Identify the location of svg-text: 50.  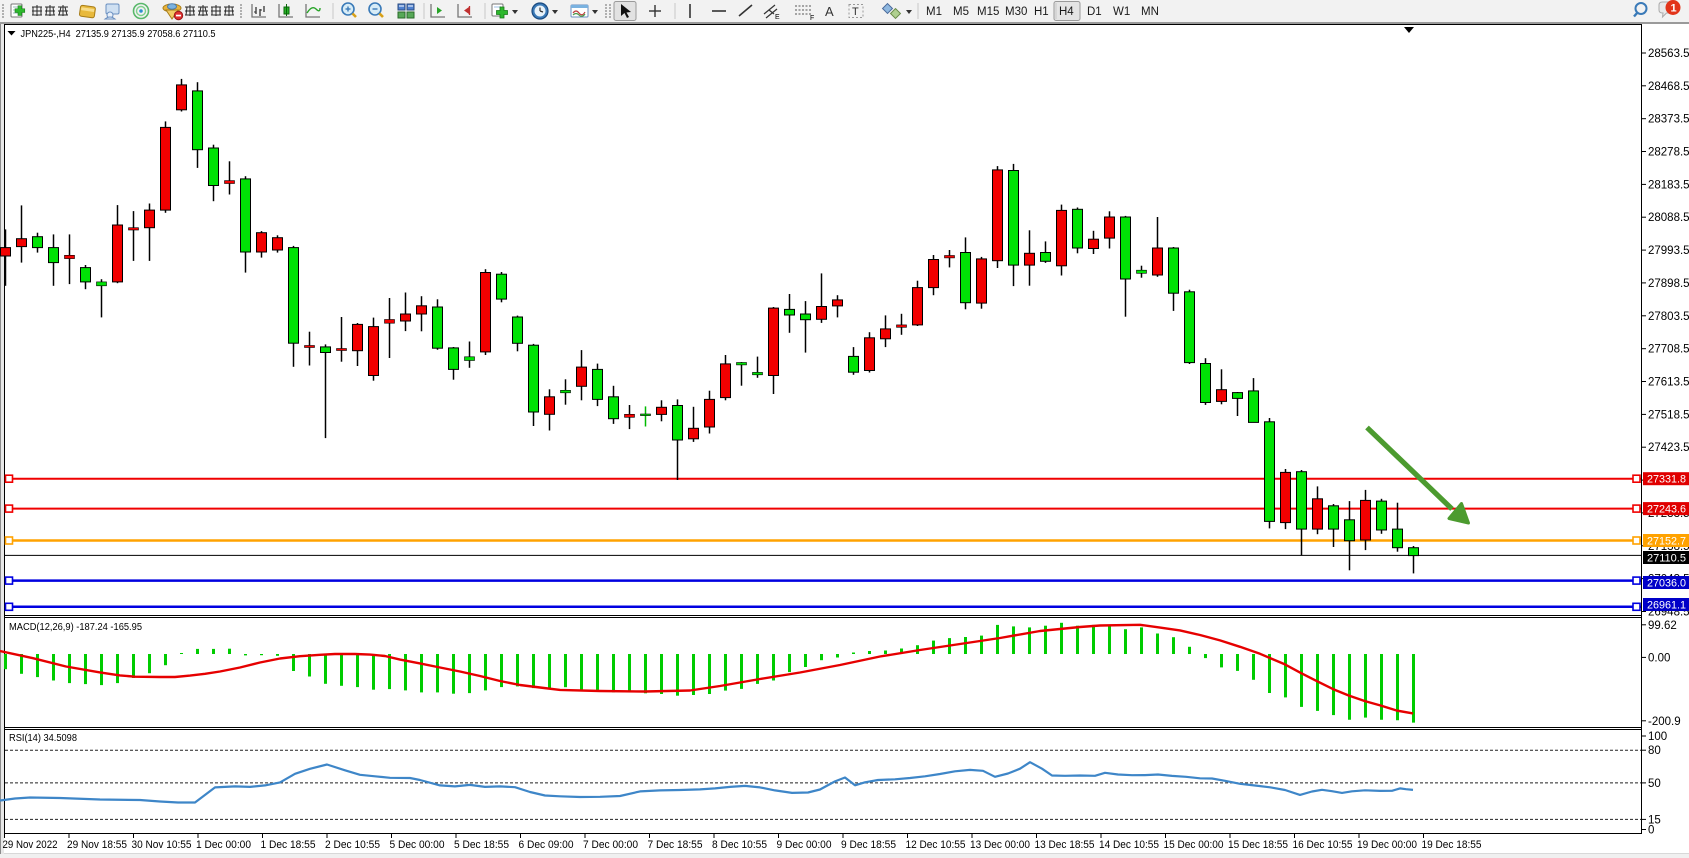
(1654, 784).